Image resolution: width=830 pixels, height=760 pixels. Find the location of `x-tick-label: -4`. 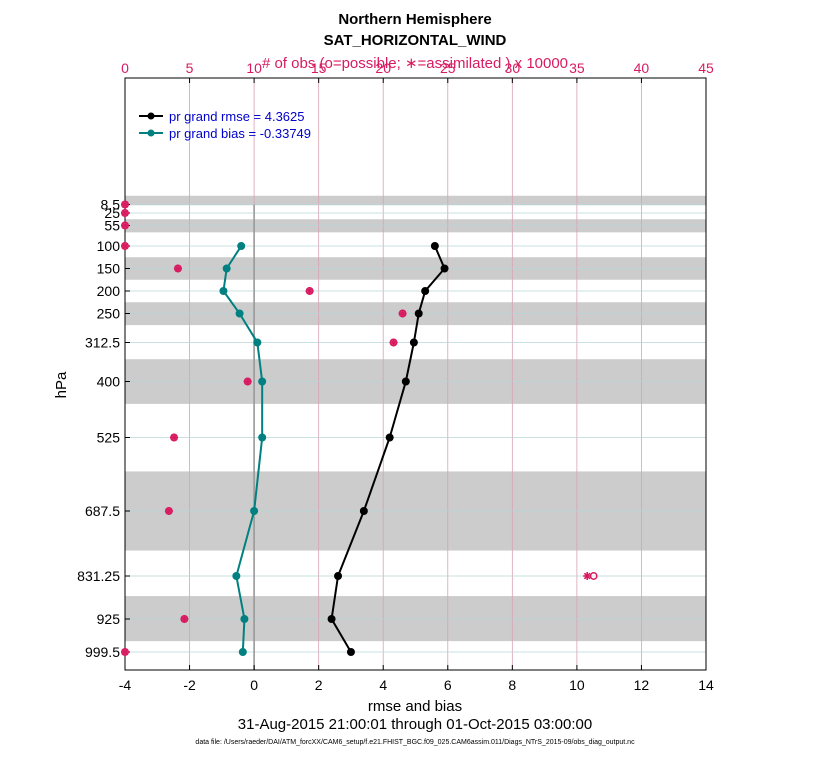

x-tick-label: -4 is located at coordinates (125, 685).